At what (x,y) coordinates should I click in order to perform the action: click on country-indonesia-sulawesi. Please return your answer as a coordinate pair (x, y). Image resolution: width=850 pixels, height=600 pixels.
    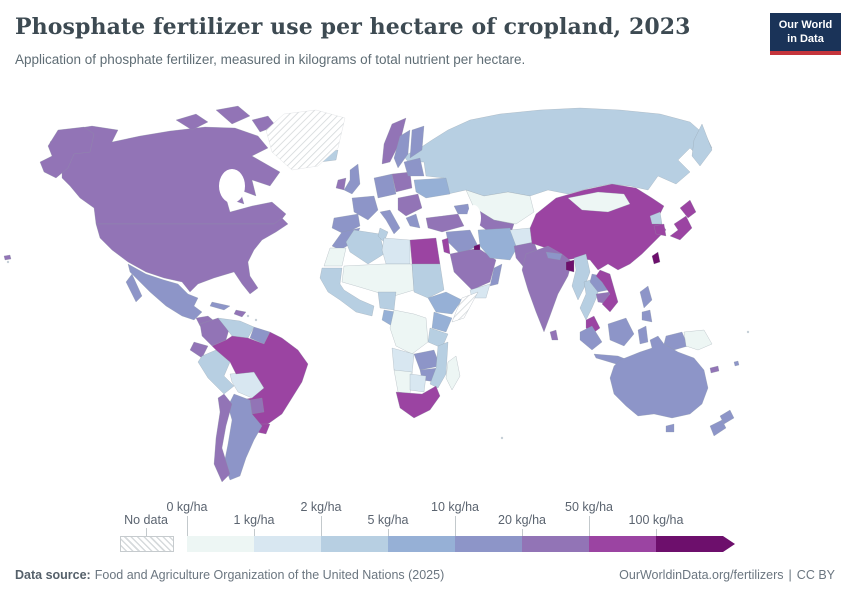
    Looking at the image, I should click on (643, 335).